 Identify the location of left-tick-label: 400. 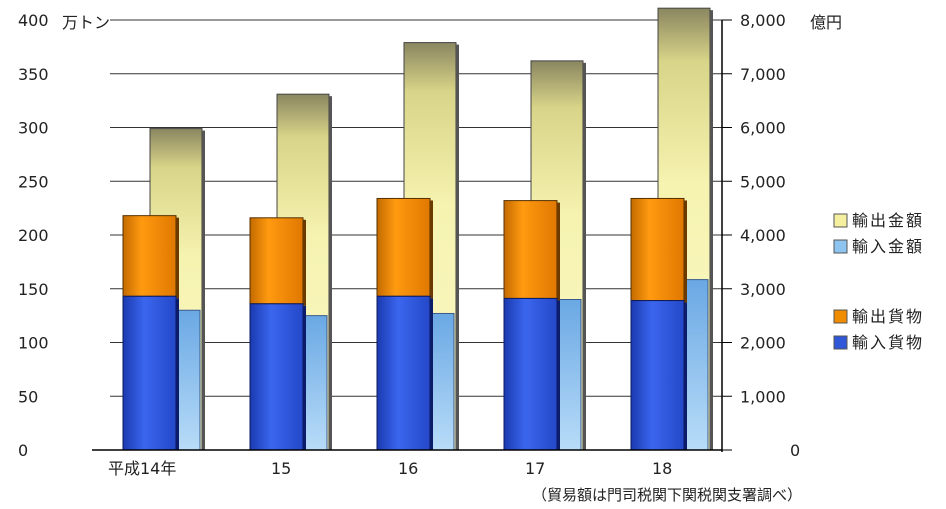
(33, 20).